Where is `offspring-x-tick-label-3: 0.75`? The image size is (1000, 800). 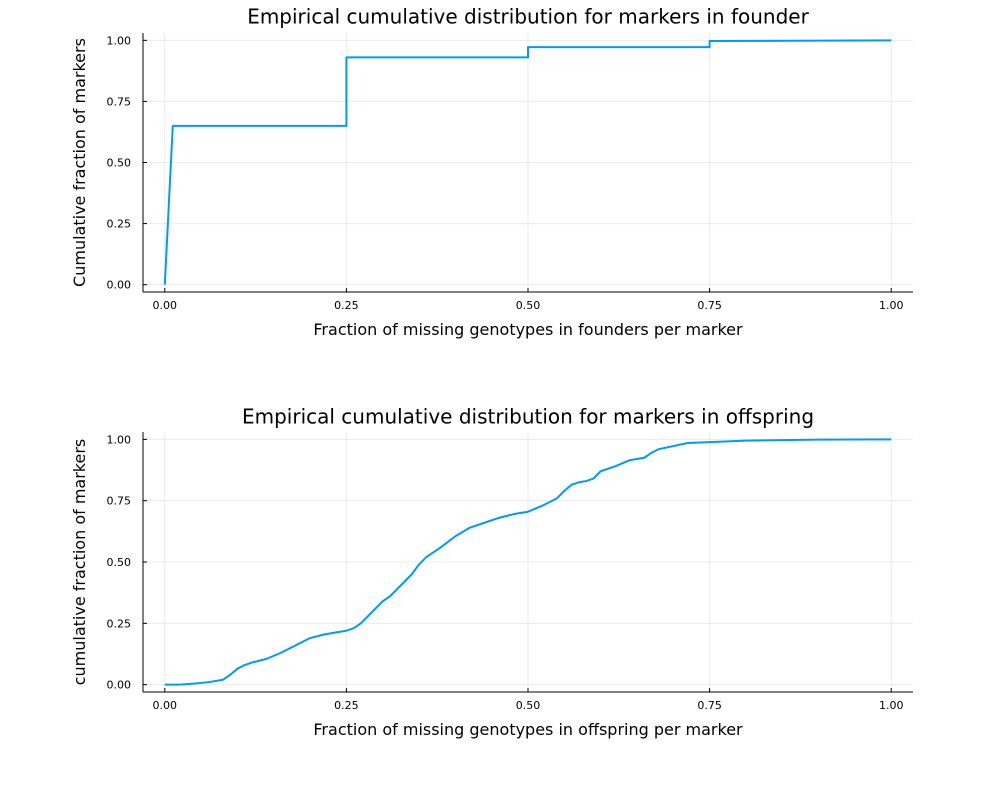
offspring-x-tick-label-3: 0.75 is located at coordinates (709, 705).